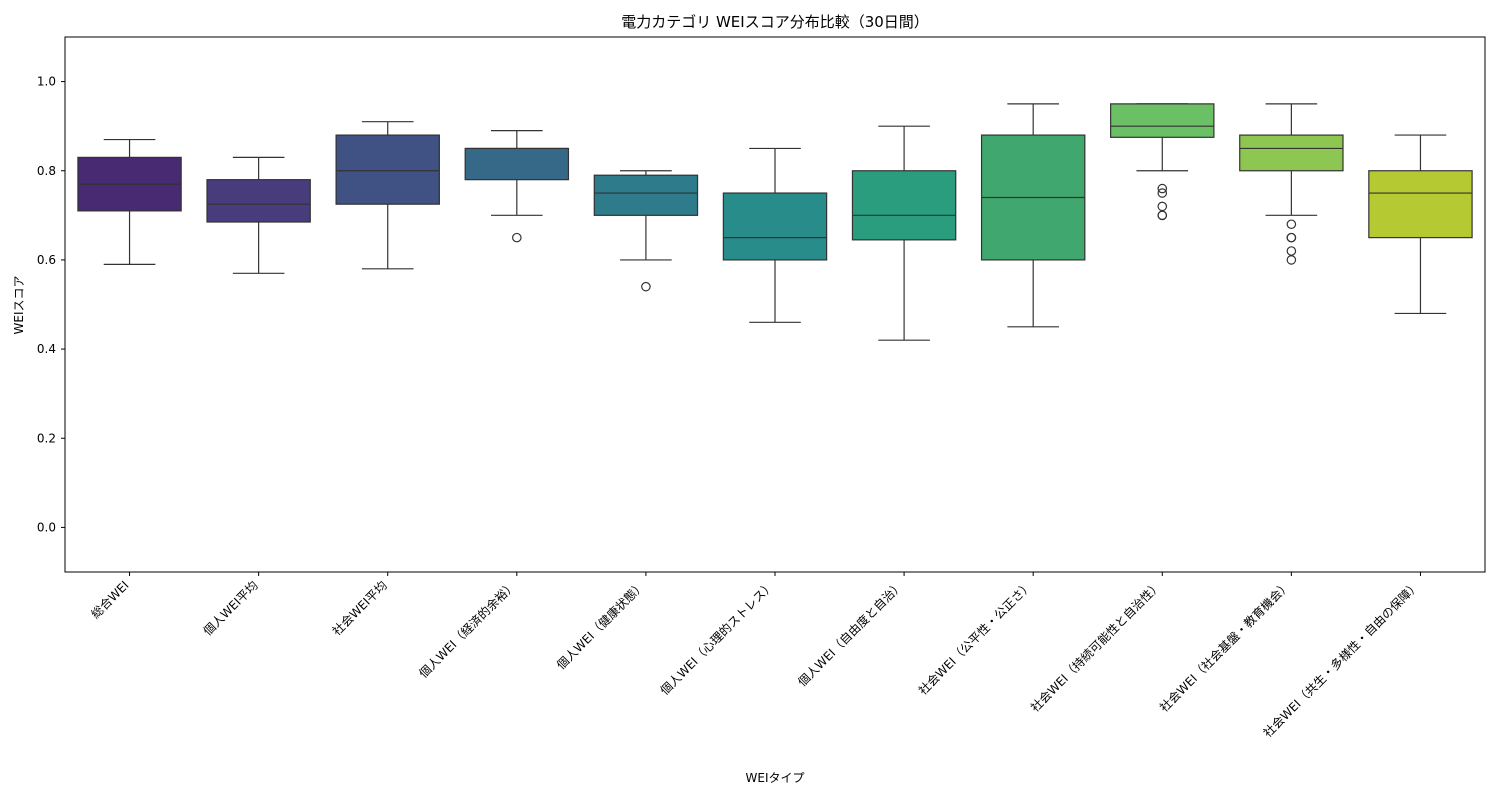 The width and height of the screenshot is (1500, 804). I want to click on y-tick-label: 0.8, so click(46, 171).